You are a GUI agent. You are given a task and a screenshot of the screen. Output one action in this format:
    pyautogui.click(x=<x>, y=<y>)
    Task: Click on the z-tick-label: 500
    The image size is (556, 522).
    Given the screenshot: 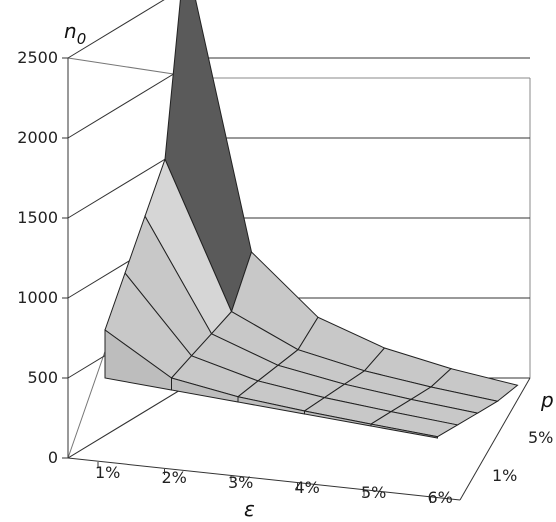 What is the action you would take?
    pyautogui.click(x=42, y=377)
    